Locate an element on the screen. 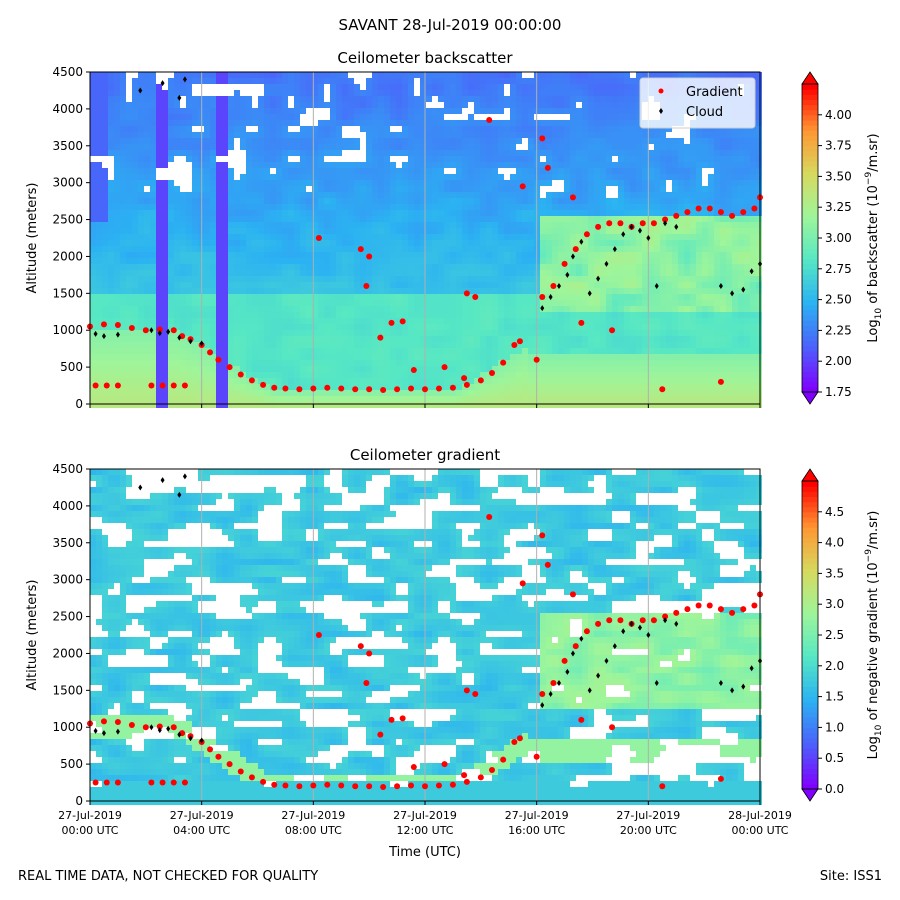  y-tick-label: 500 is located at coordinates (71, 764).